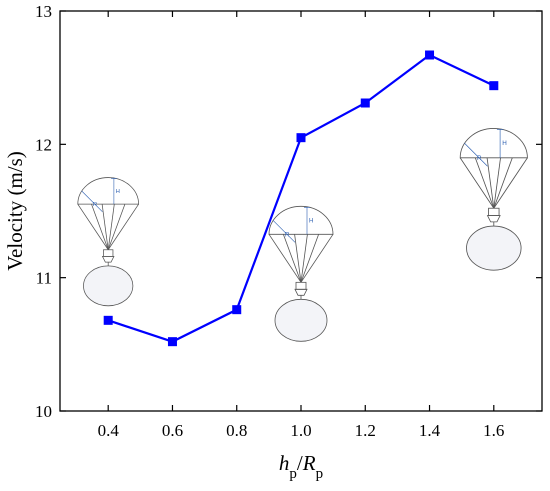  What do you see at coordinates (43, 144) in the screenshot?
I see `y-tick-label: 12` at bounding box center [43, 144].